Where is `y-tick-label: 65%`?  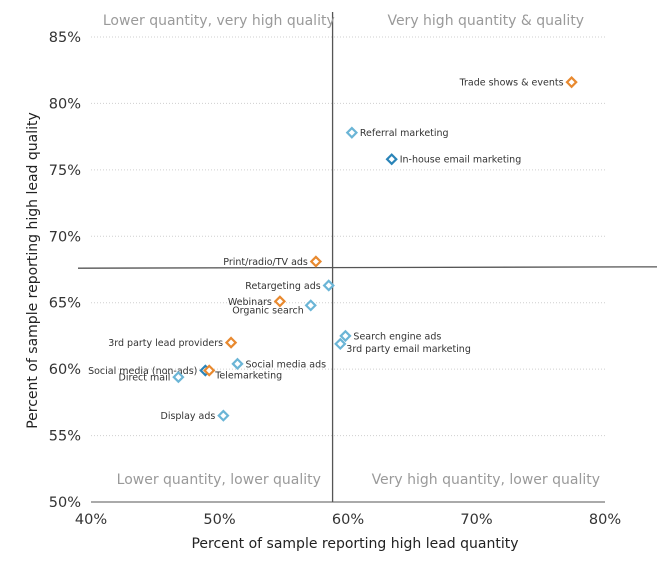
y-tick-label: 65% is located at coordinates (65, 304).